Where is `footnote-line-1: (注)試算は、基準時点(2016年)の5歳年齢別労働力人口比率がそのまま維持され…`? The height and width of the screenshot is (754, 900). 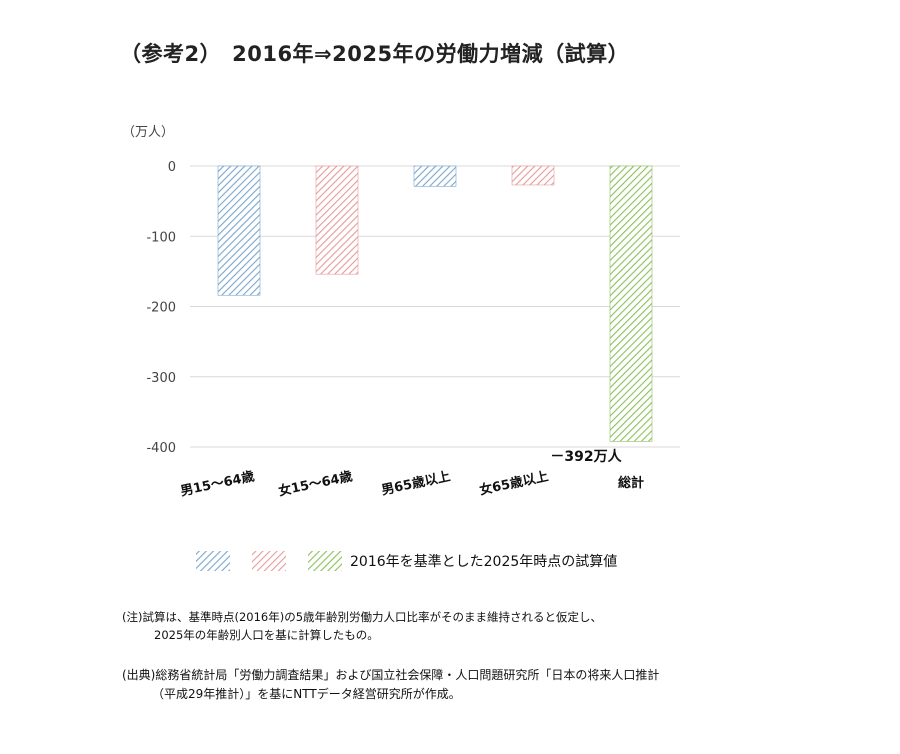 footnote-line-1: (注)試算は、基準時点(2016年)の5歳年齢別労働力人口比率がそのまま維持され… is located at coordinates (362, 617).